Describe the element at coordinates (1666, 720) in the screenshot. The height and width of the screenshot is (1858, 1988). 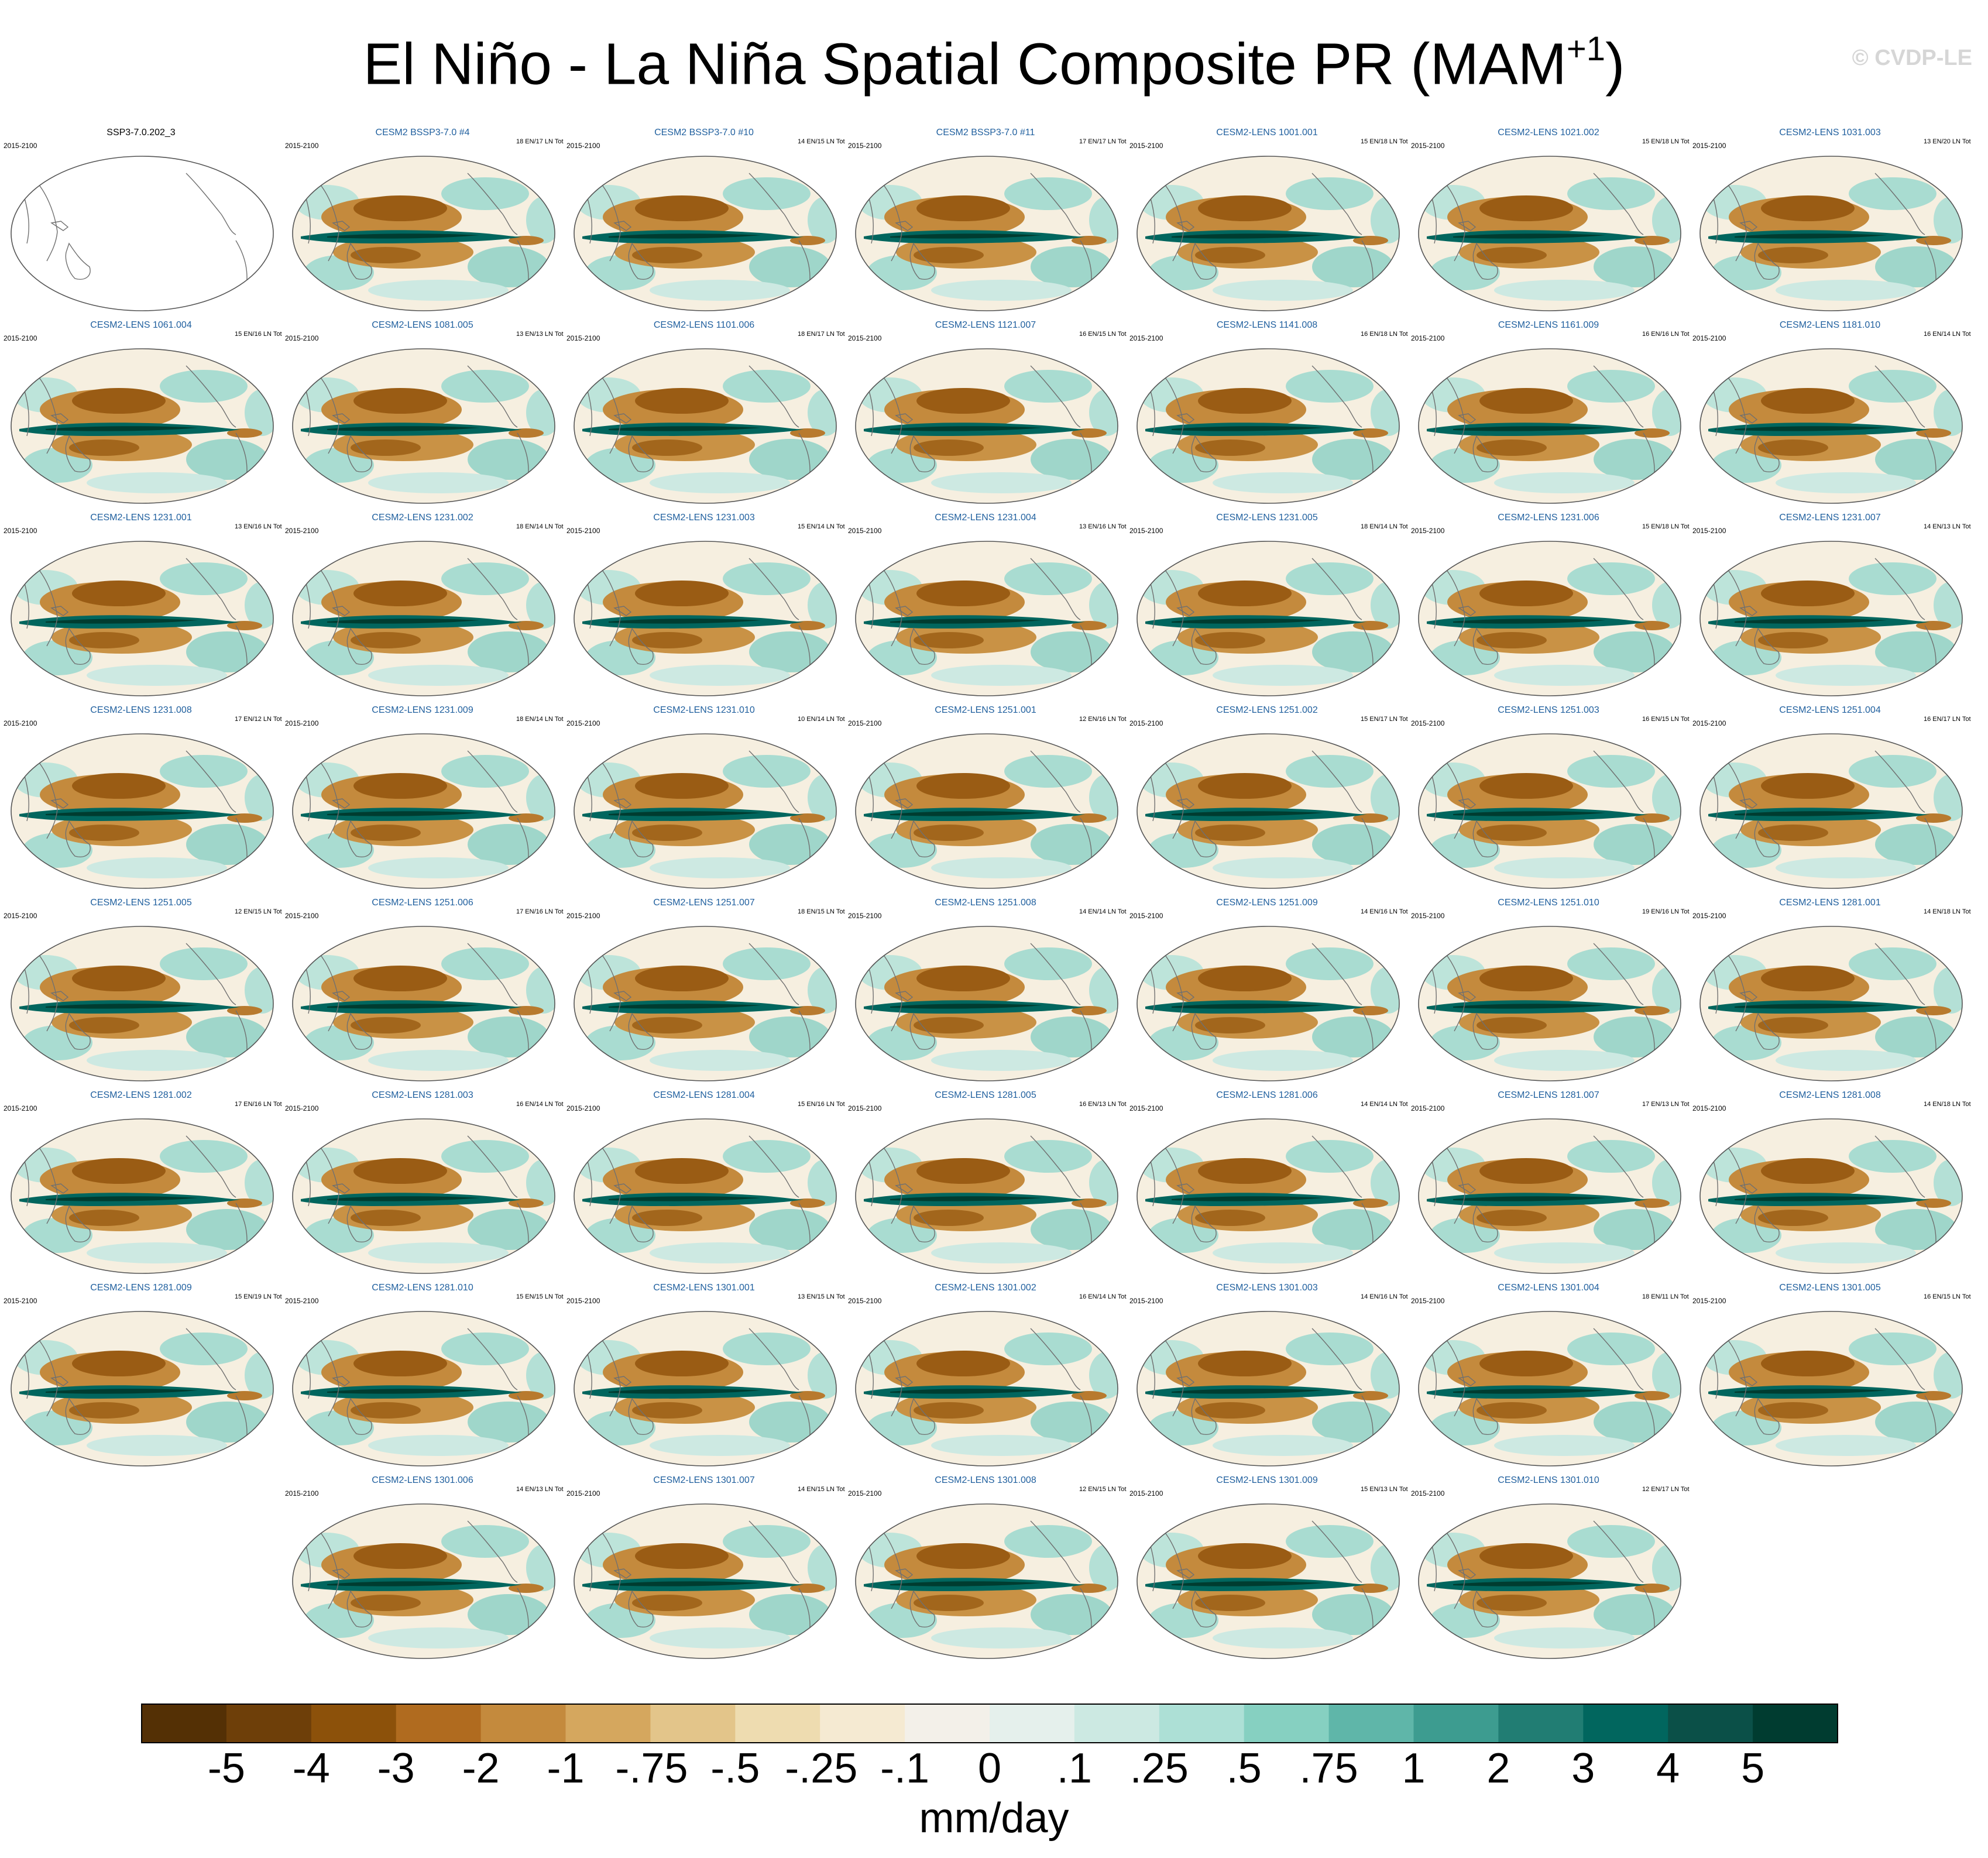
I see `panel-event-count: 16 EN/15 LN Tot` at that location.